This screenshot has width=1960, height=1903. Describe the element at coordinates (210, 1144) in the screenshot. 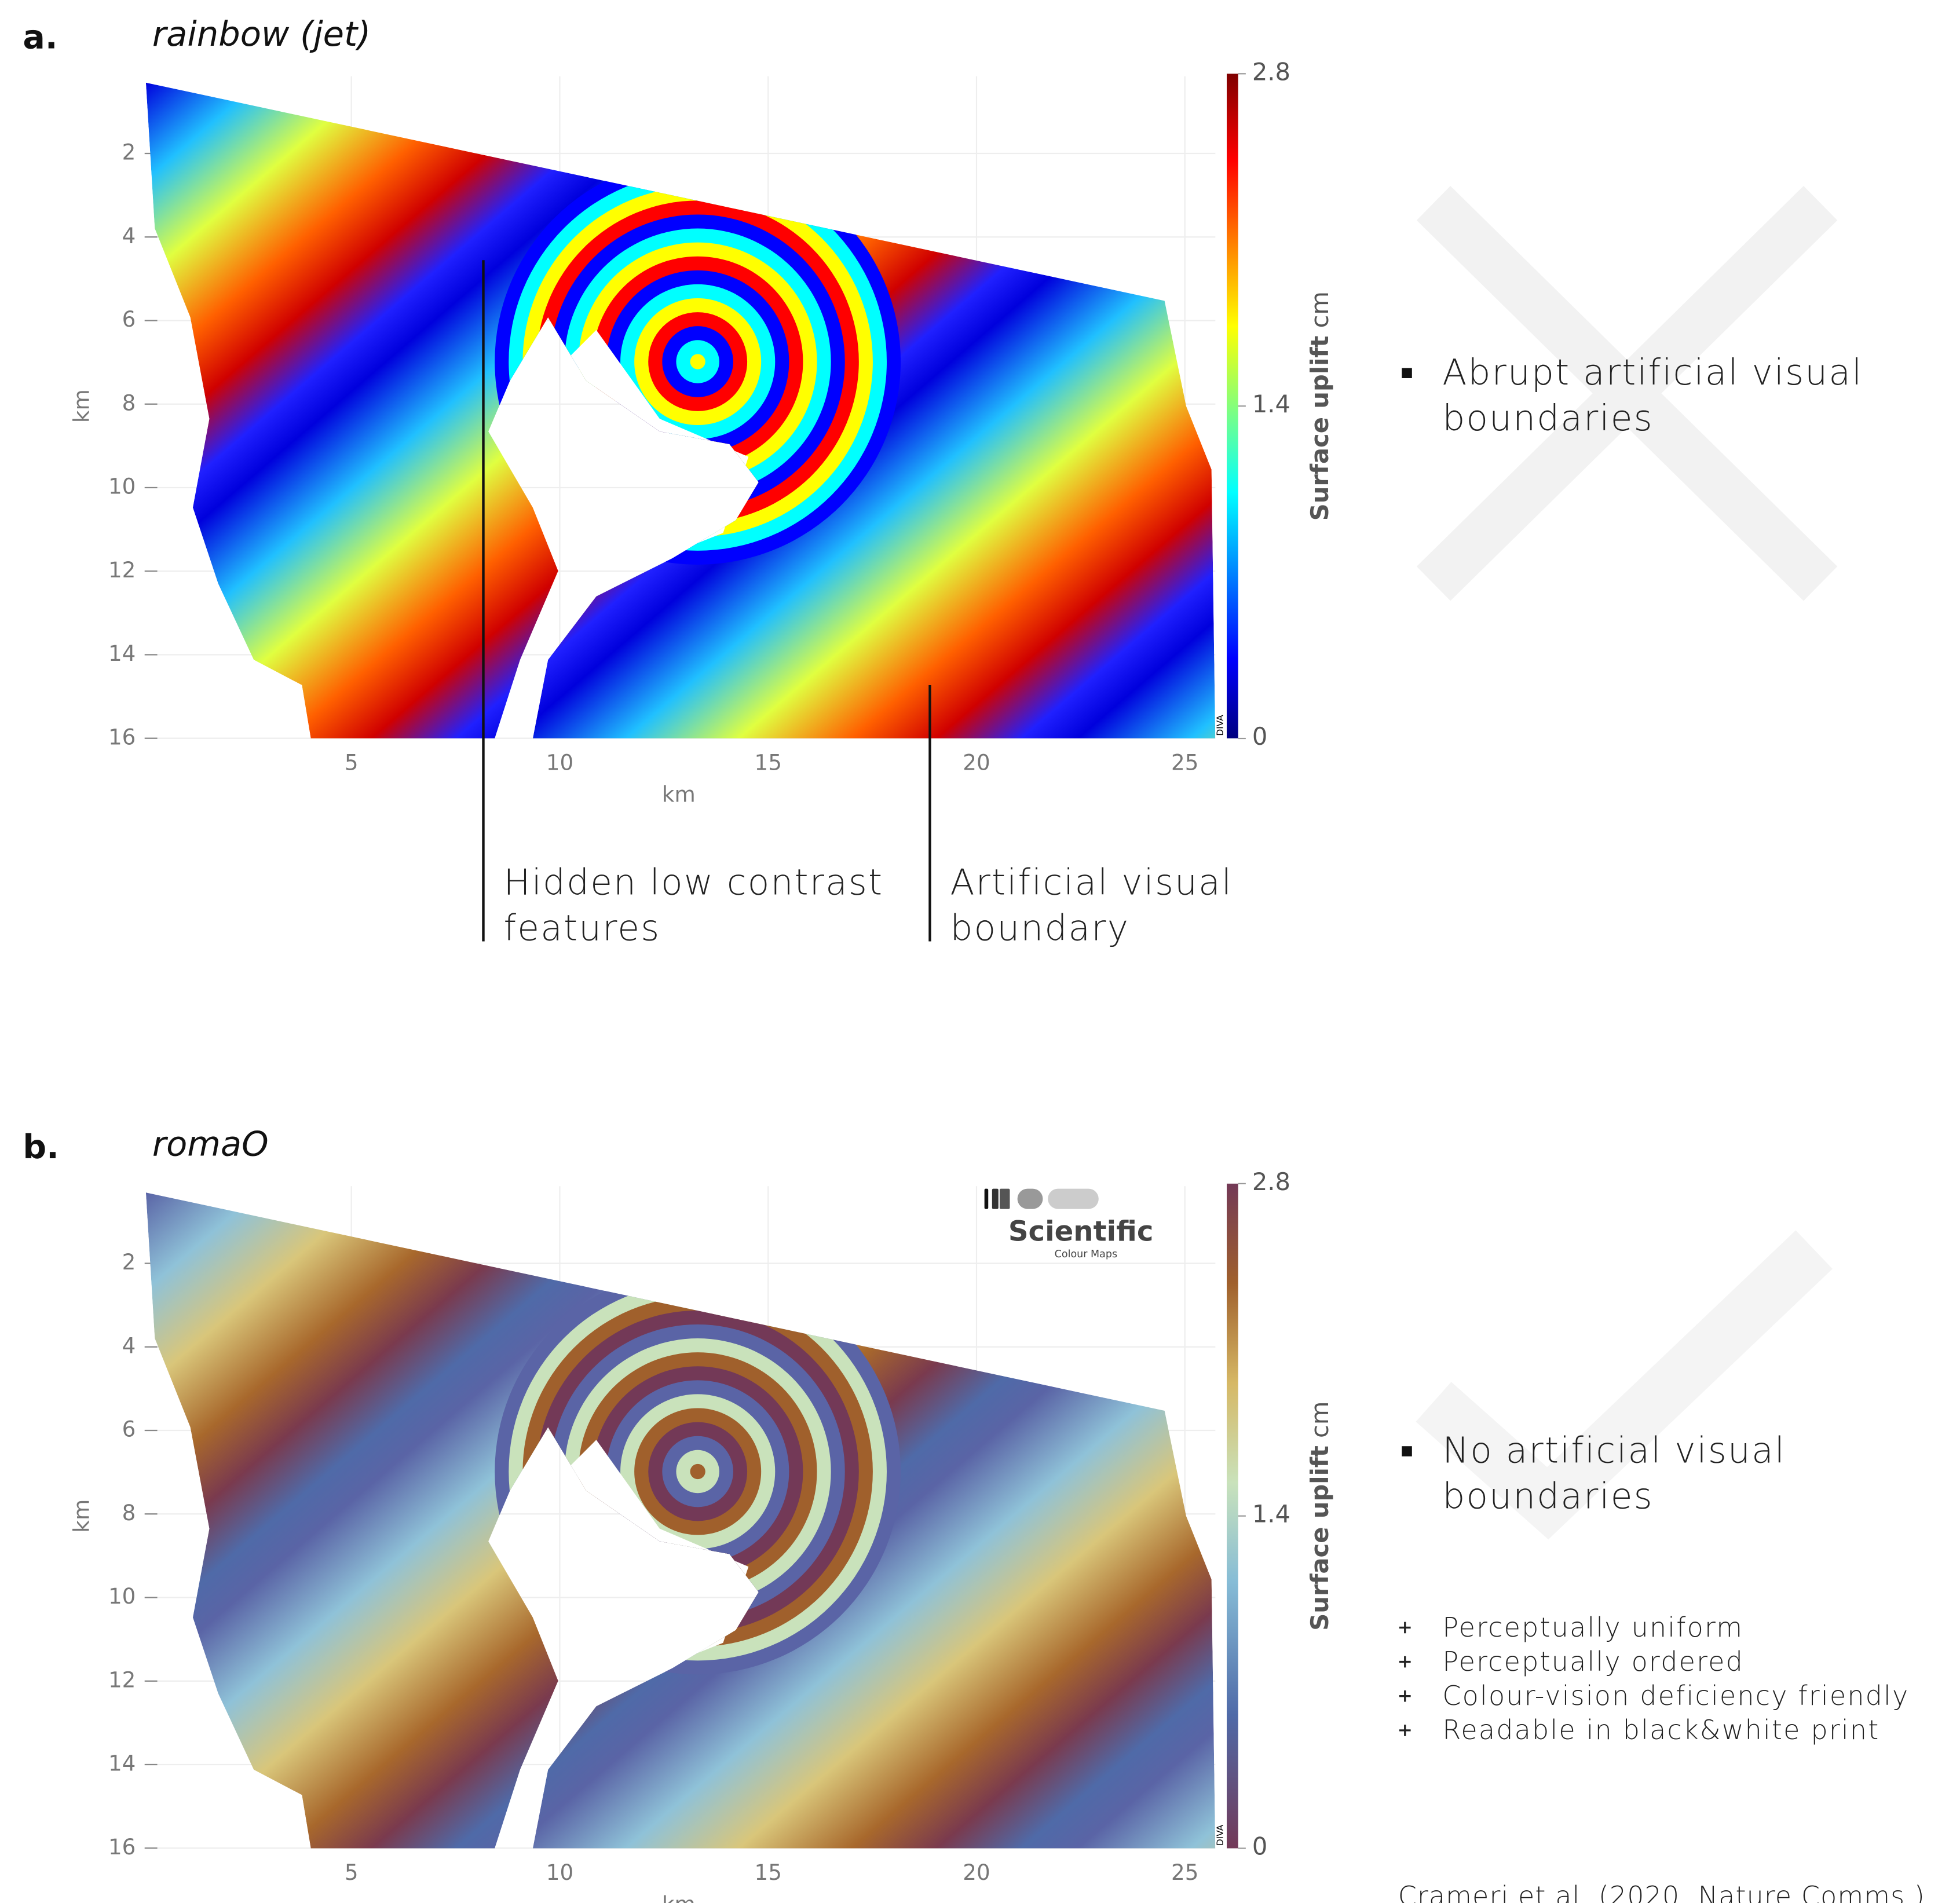

I see `panel-title: romaO` at that location.